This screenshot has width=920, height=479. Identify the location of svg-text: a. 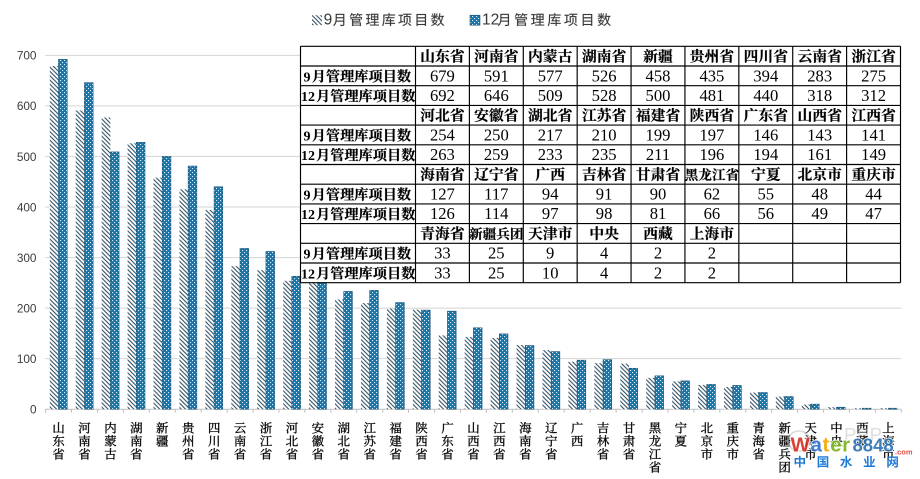
(817, 445).